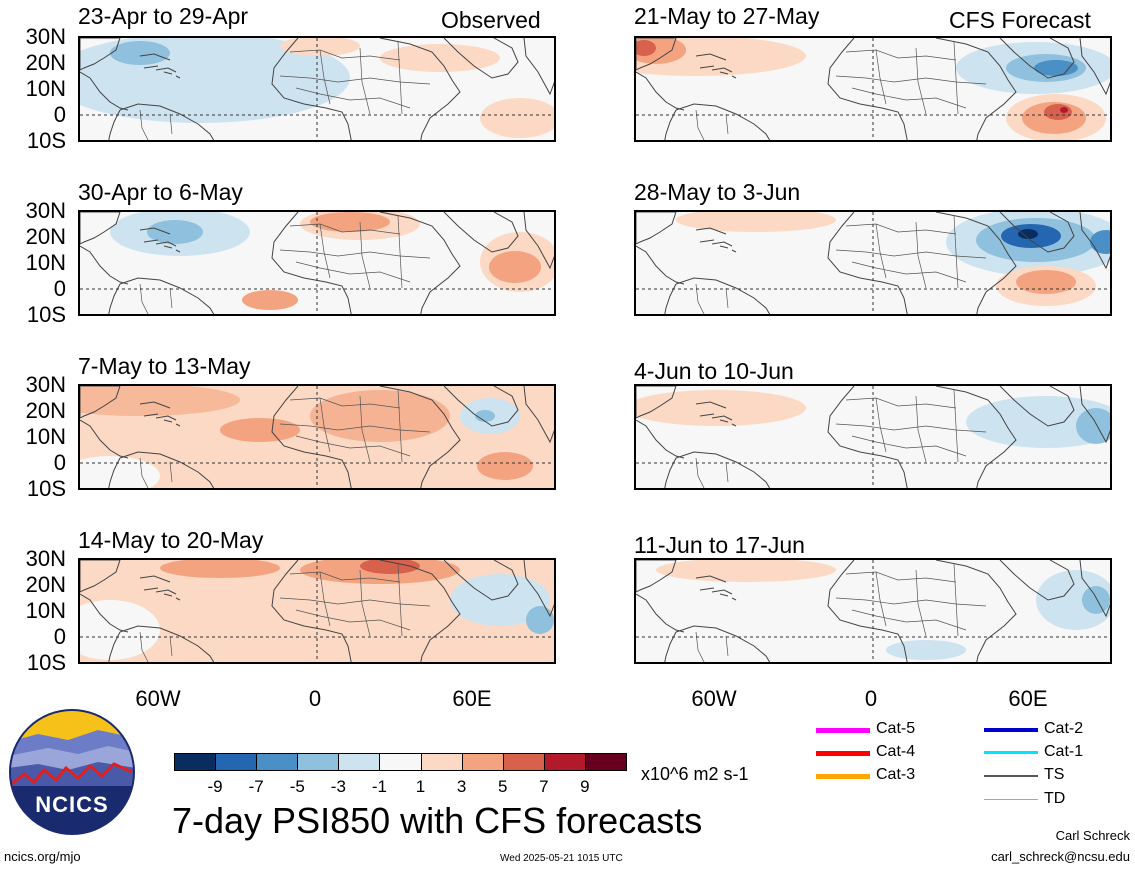  I want to click on legend-swatch-cat1, so click(1011, 752).